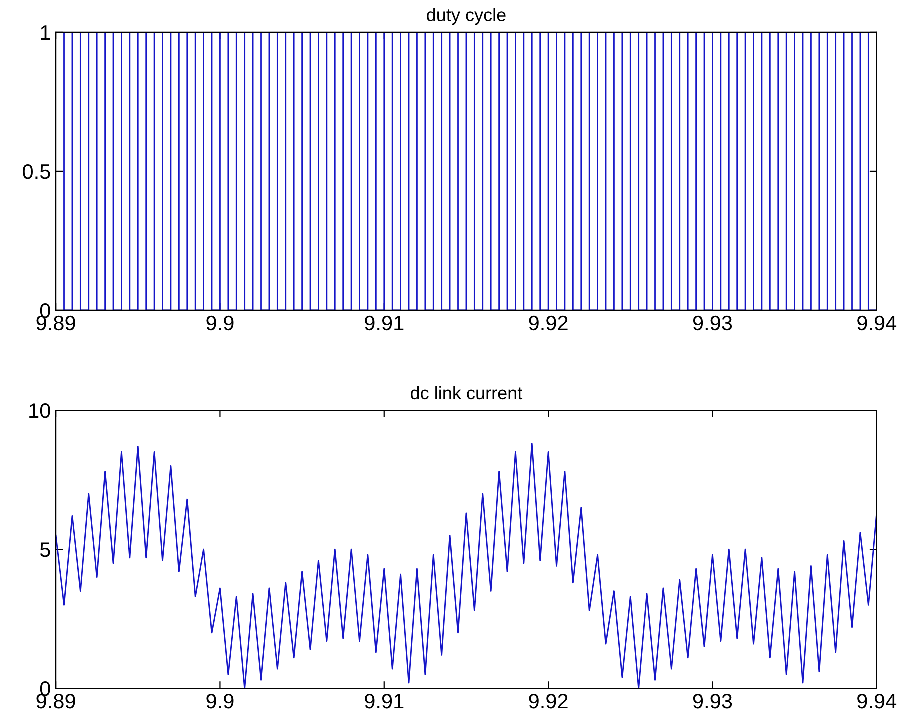 The width and height of the screenshot is (904, 721). What do you see at coordinates (45, 33) in the screenshot?
I see `y-tick-label: 1` at bounding box center [45, 33].